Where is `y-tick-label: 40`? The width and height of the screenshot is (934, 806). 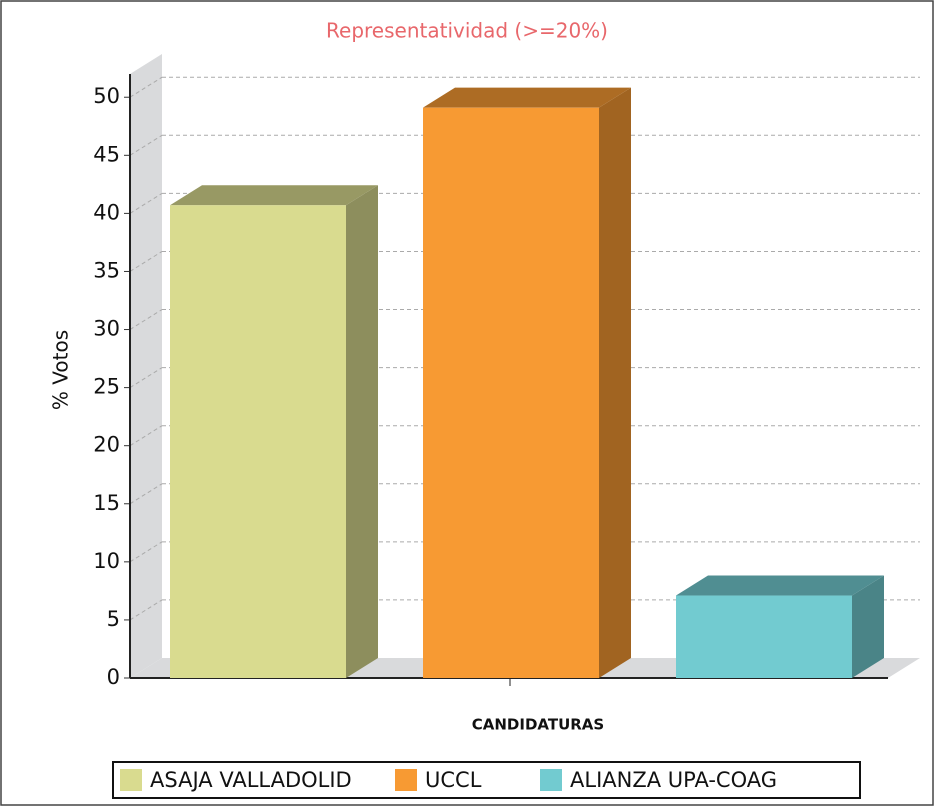
y-tick-label: 40 is located at coordinates (106, 212).